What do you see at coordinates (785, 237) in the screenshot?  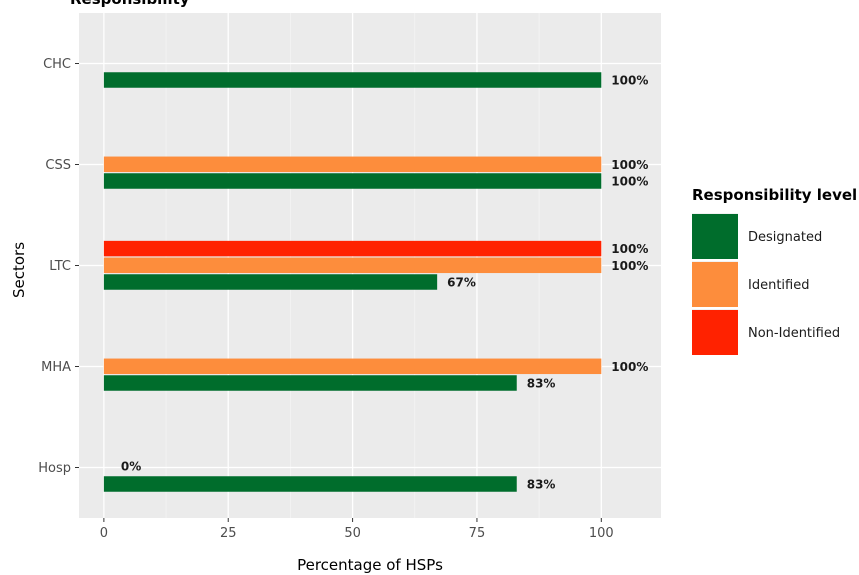 I see `legend-label: Designated` at bounding box center [785, 237].